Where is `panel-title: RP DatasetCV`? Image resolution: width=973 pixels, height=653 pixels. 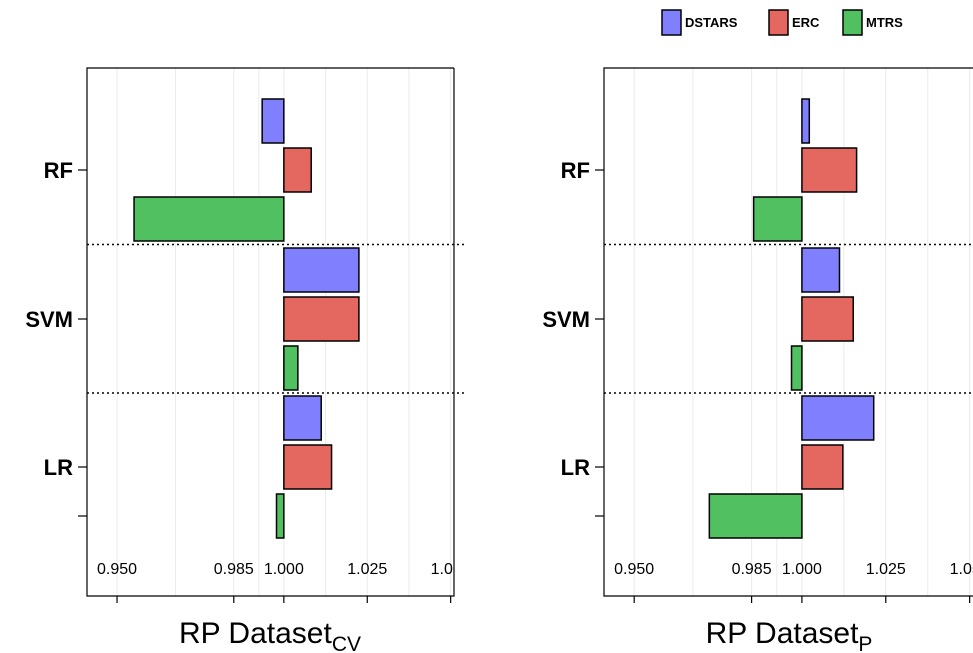
panel-title: RP DatasetCV is located at coordinates (270, 635).